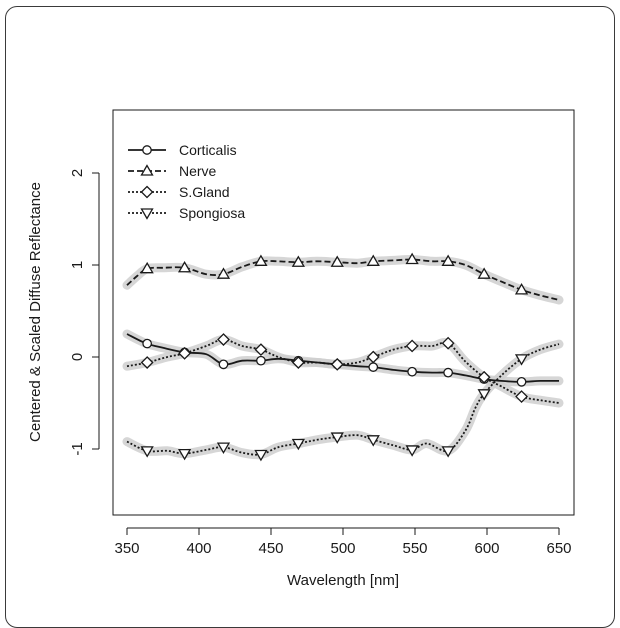 The image size is (620, 628). What do you see at coordinates (147, 170) in the screenshot?
I see `legend-marker-nerve` at bounding box center [147, 170].